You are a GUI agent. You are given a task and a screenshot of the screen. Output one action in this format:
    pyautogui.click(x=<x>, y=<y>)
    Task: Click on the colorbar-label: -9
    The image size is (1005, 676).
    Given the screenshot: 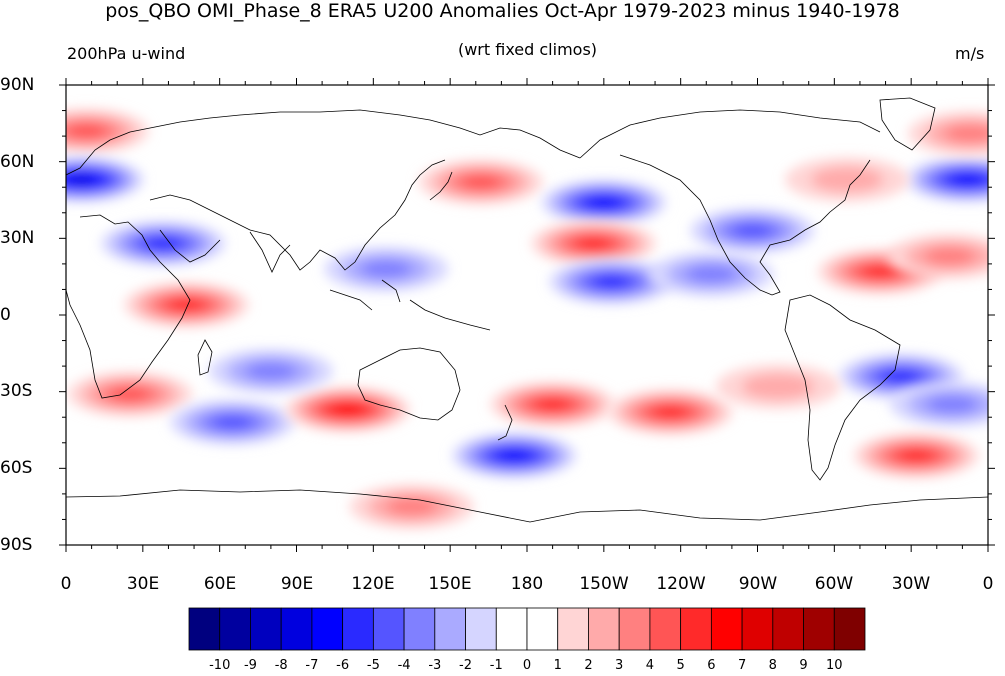 What is the action you would take?
    pyautogui.click(x=250, y=665)
    